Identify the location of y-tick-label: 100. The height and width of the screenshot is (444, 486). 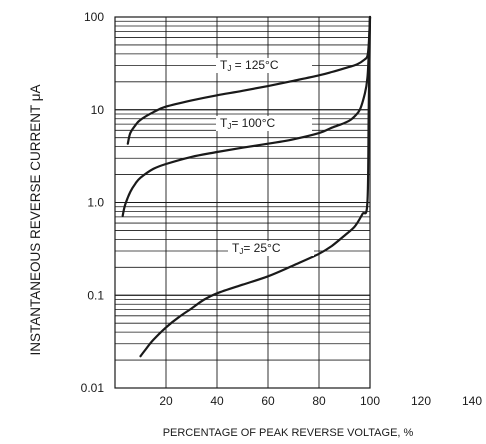
(94, 17).